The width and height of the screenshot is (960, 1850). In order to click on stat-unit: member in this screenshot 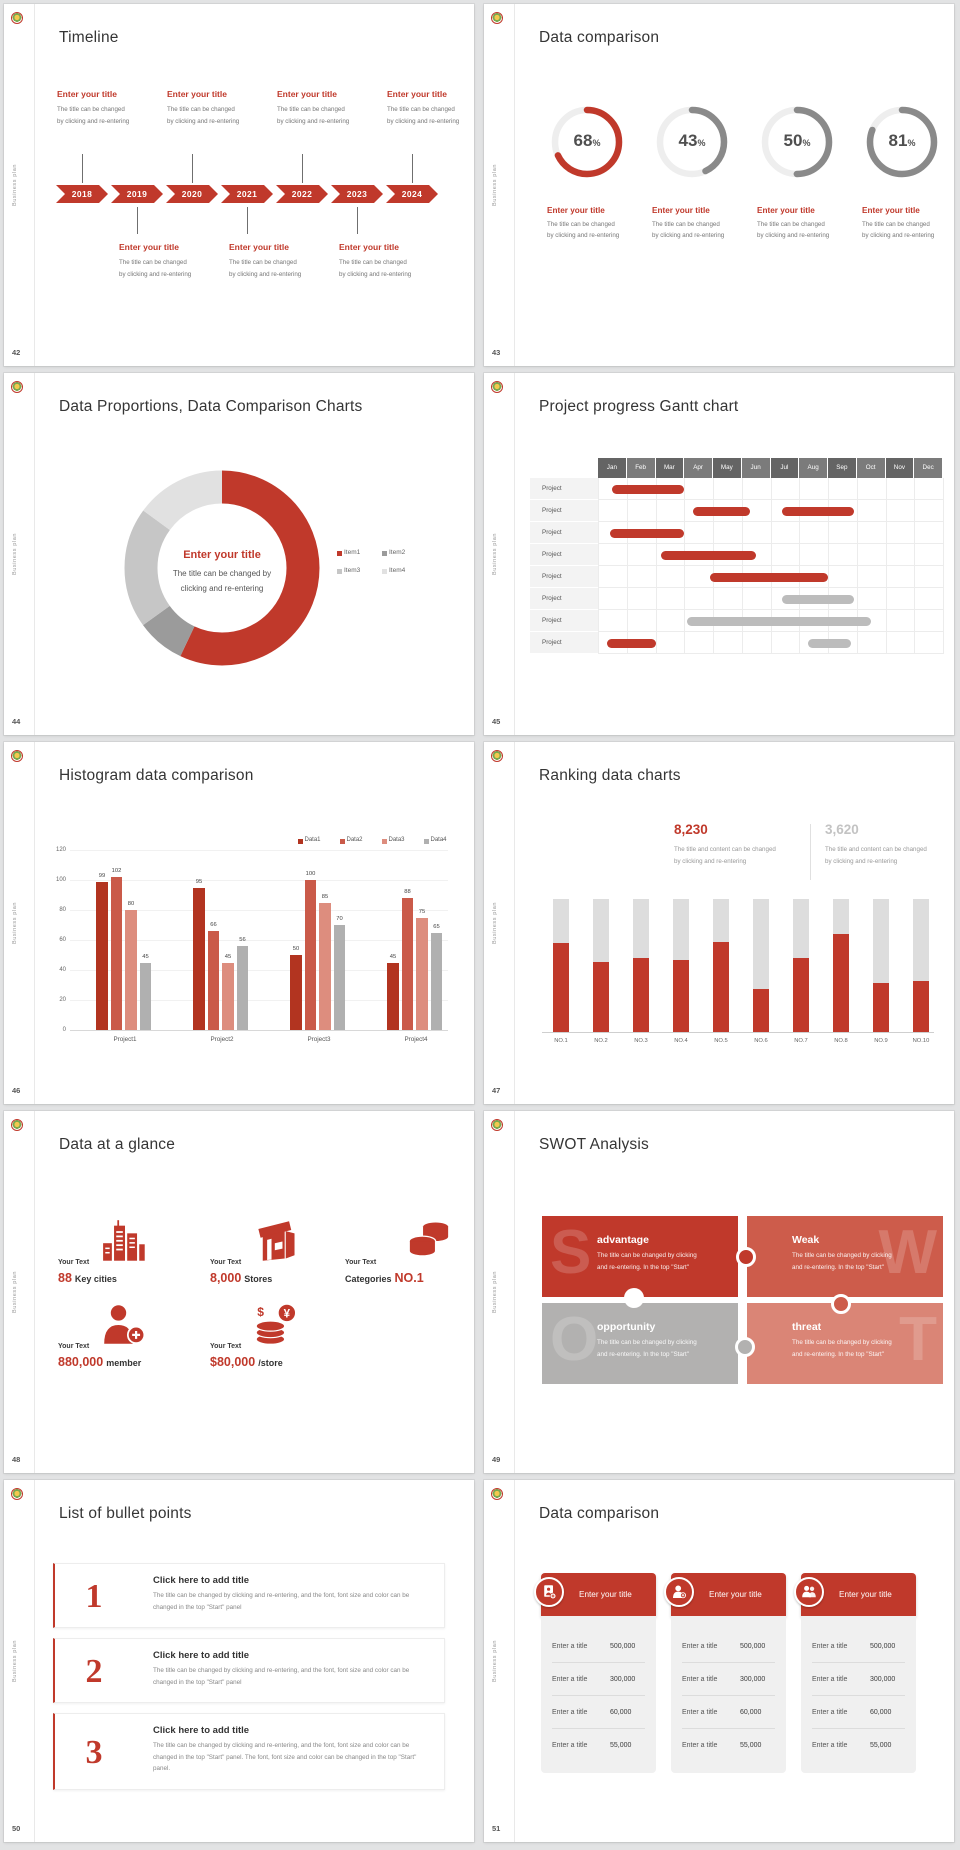, I will do `click(124, 1363)`.